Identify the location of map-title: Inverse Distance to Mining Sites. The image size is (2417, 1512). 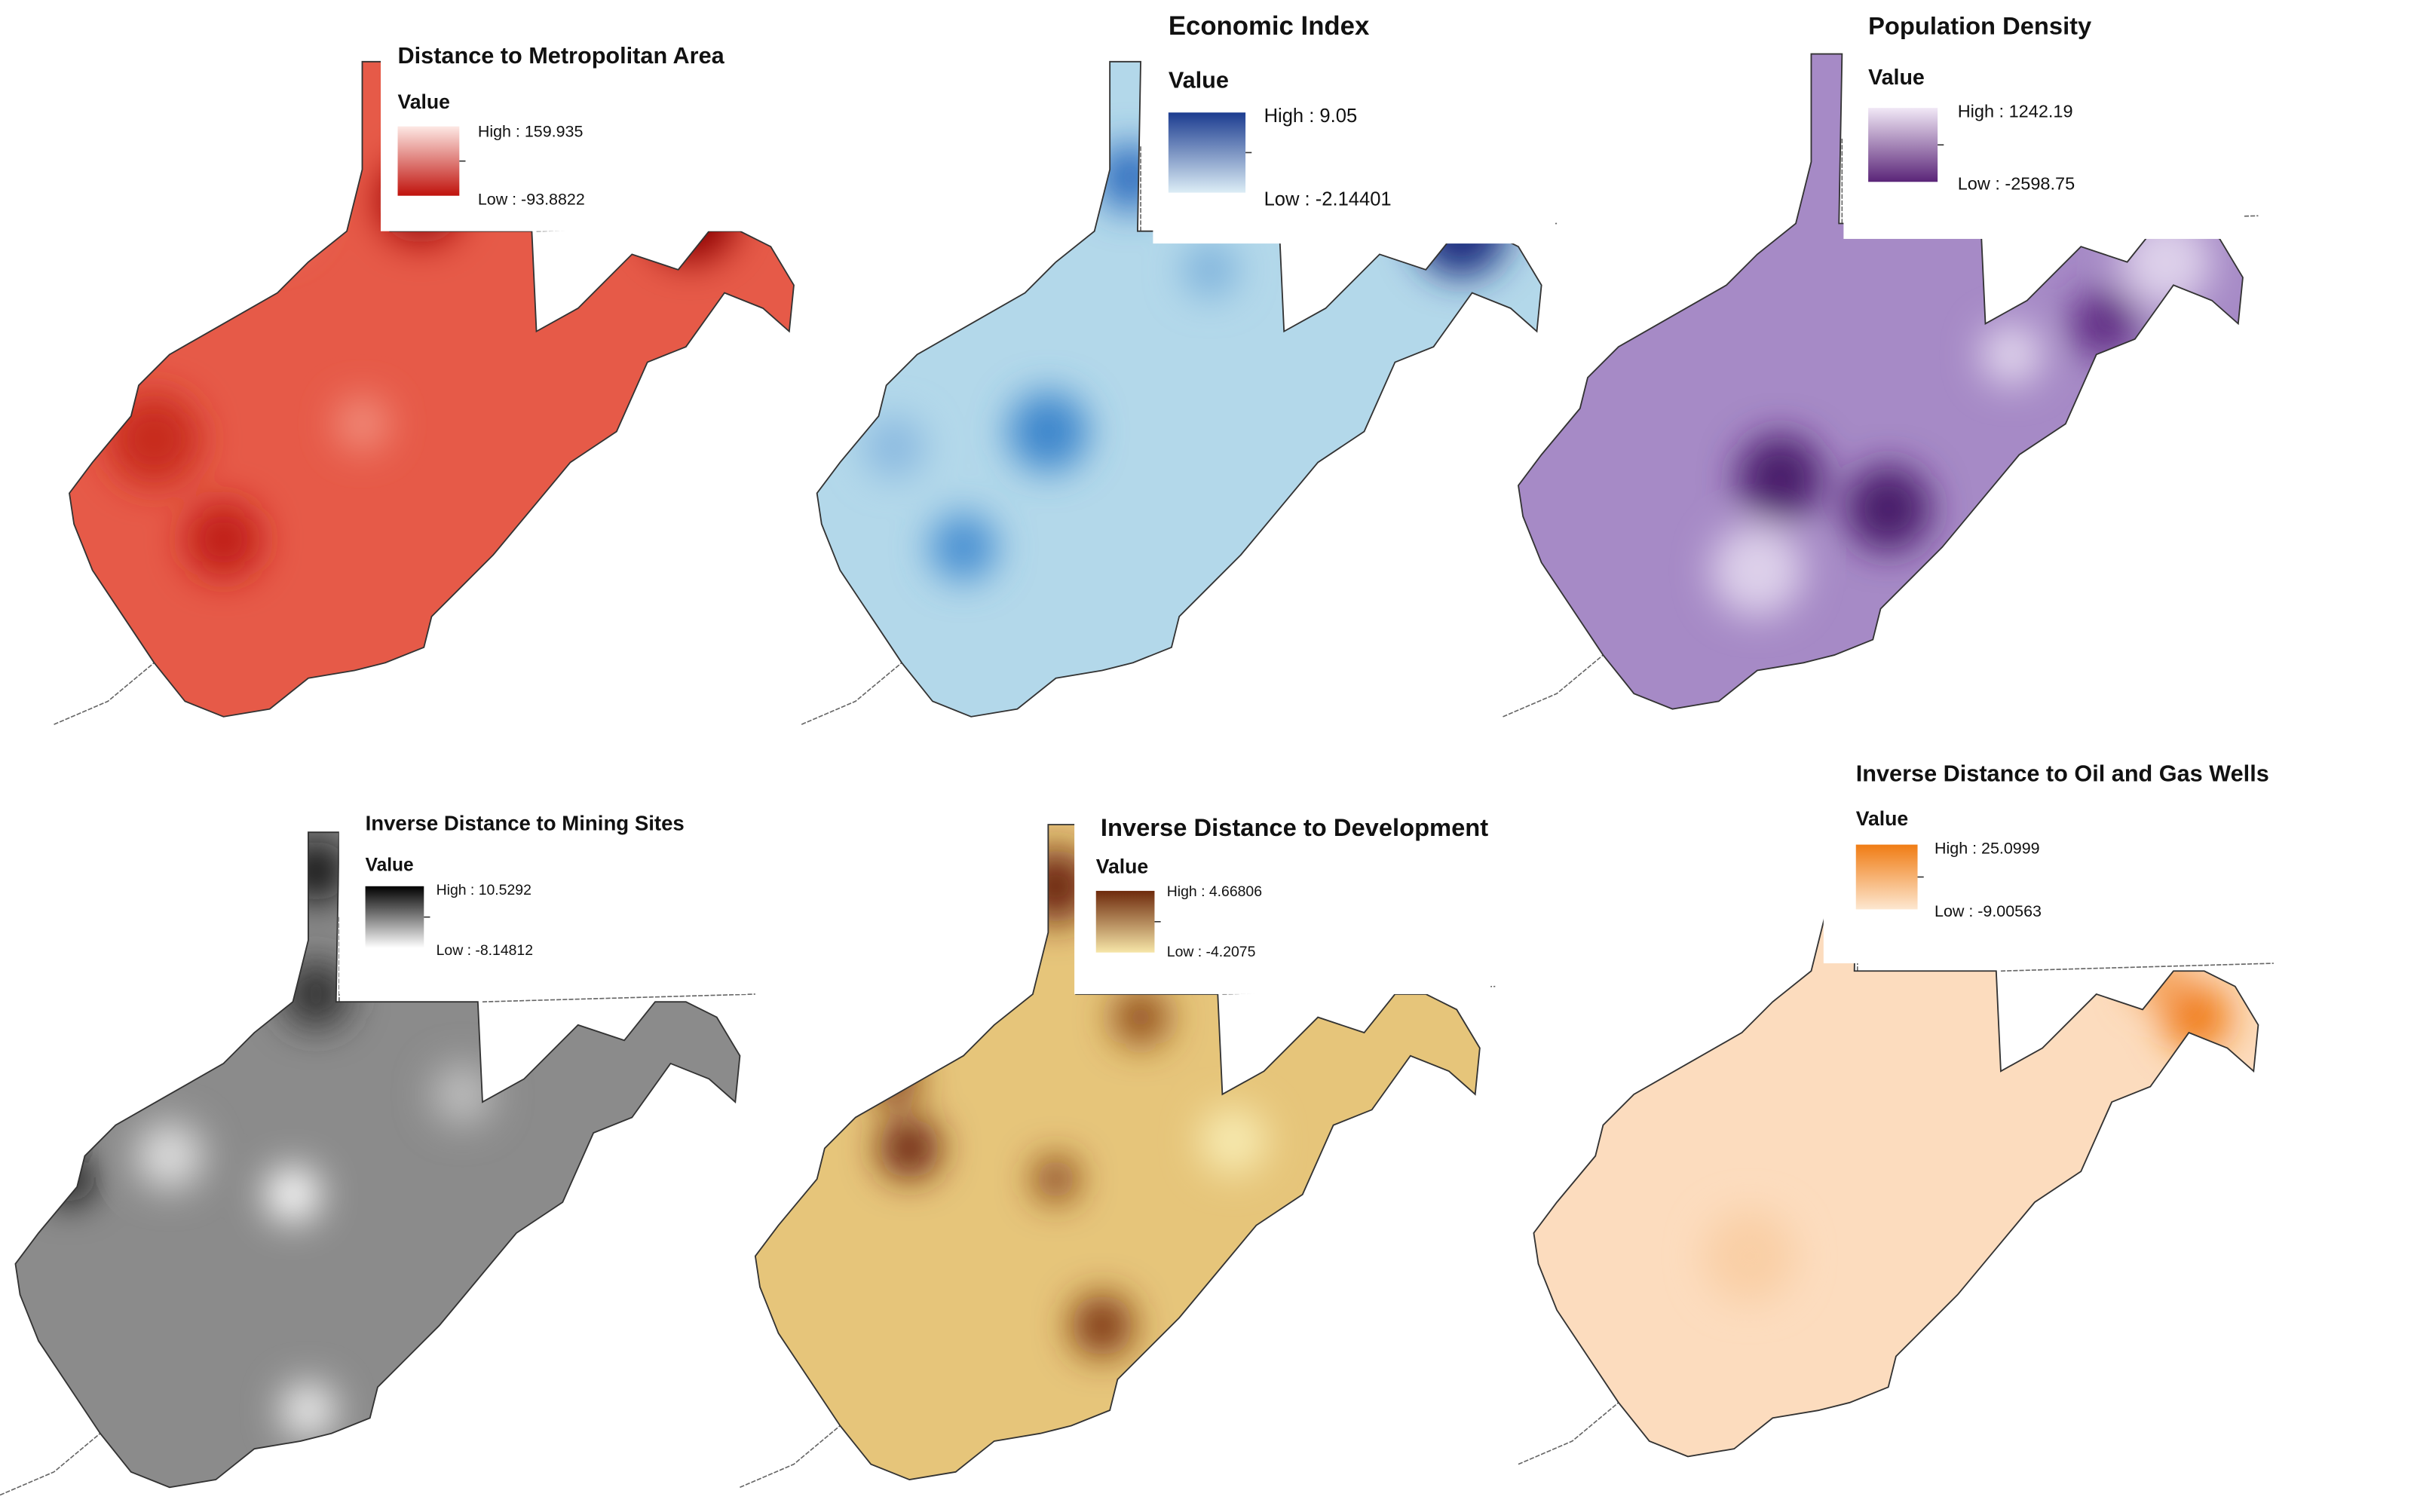
(525, 823).